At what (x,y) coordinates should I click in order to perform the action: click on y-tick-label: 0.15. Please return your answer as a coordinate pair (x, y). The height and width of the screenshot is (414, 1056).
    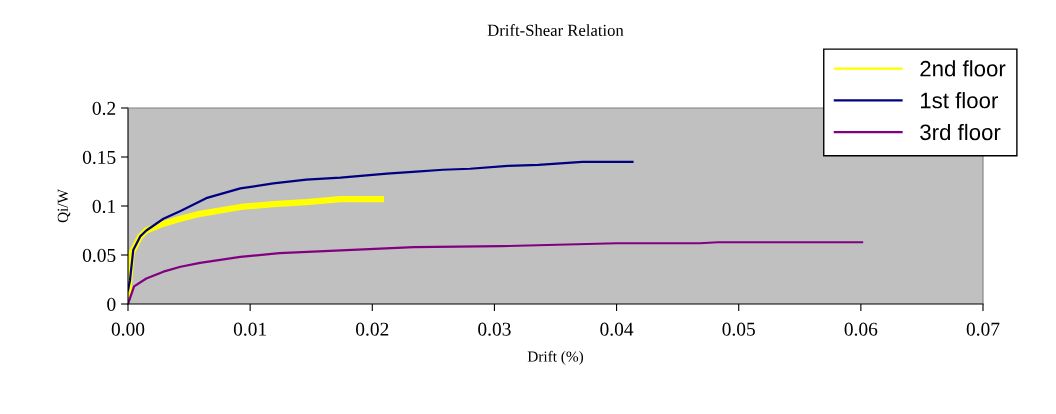
    Looking at the image, I should click on (99, 157).